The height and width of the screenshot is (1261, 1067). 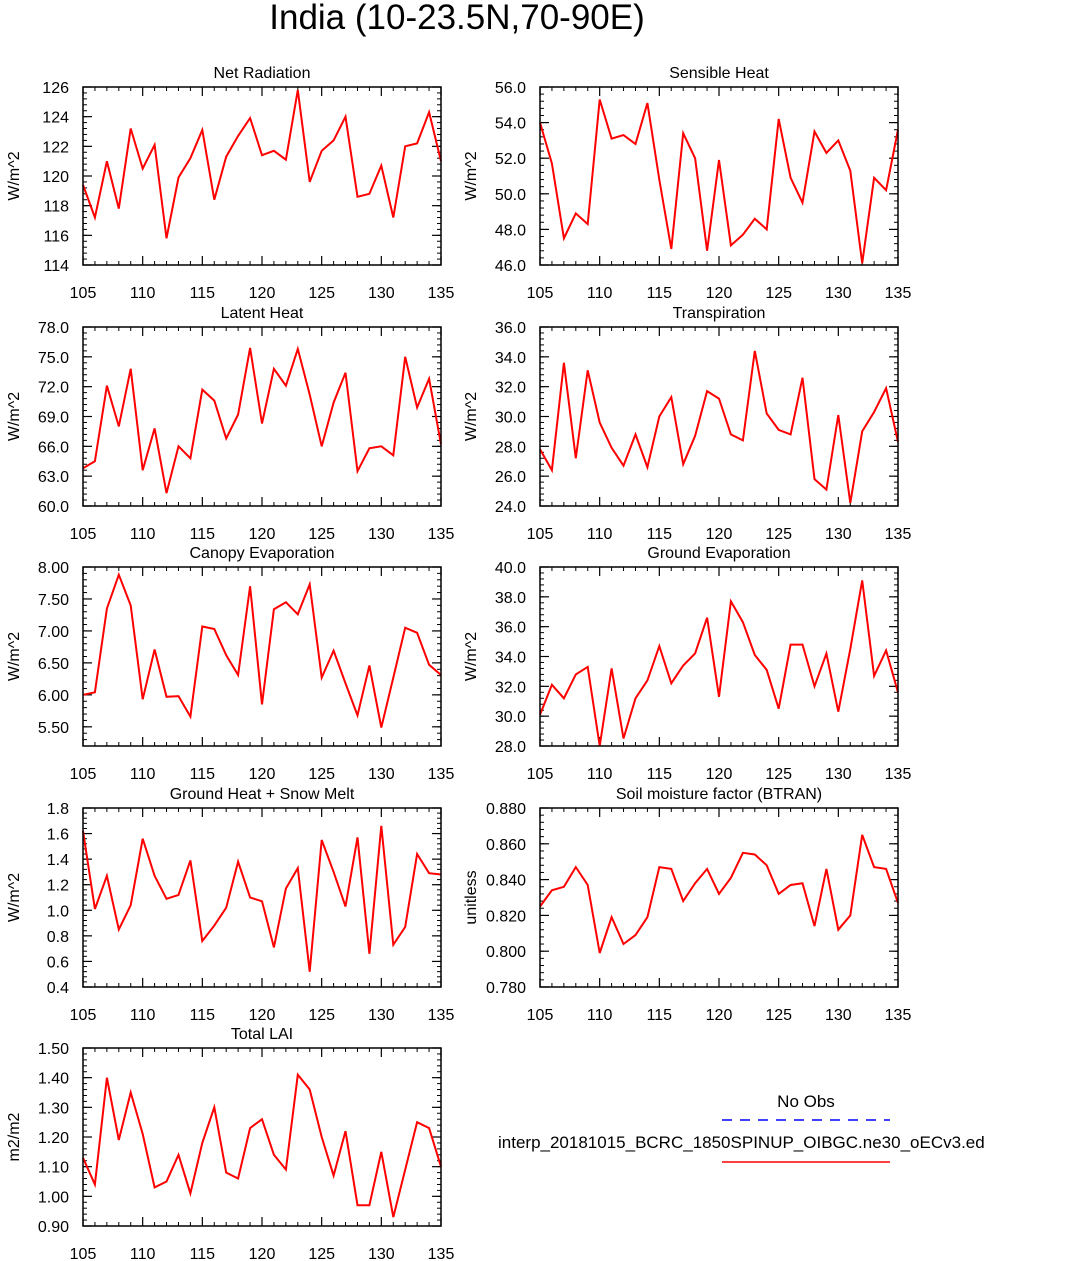 What do you see at coordinates (506, 809) in the screenshot?
I see `y-tick-label: 0.880` at bounding box center [506, 809].